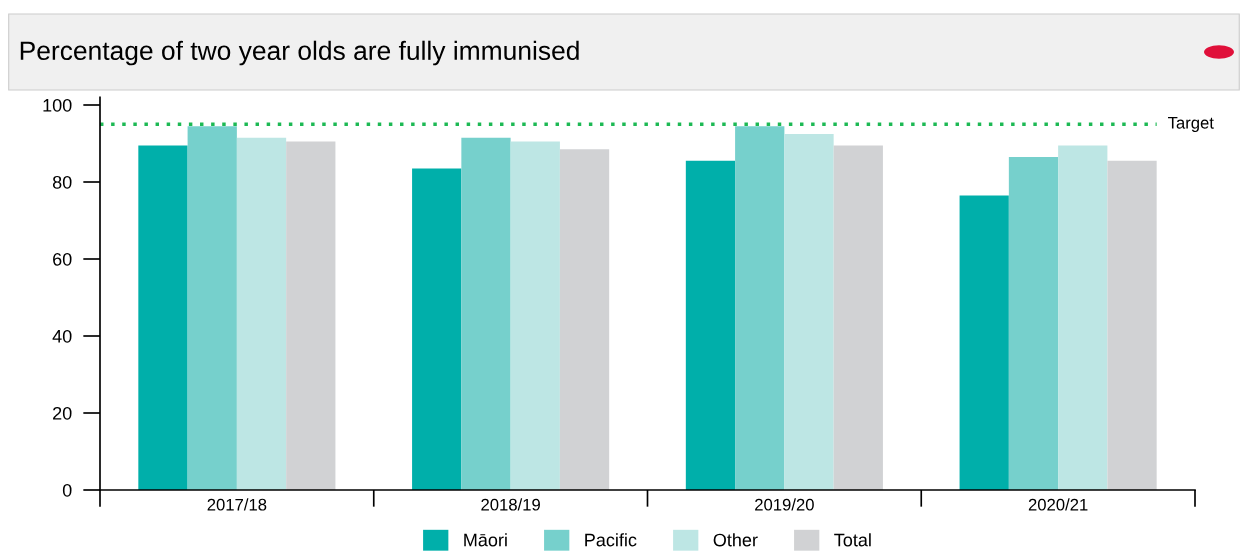  What do you see at coordinates (485, 540) in the screenshot?
I see `legend-label: Māori` at bounding box center [485, 540].